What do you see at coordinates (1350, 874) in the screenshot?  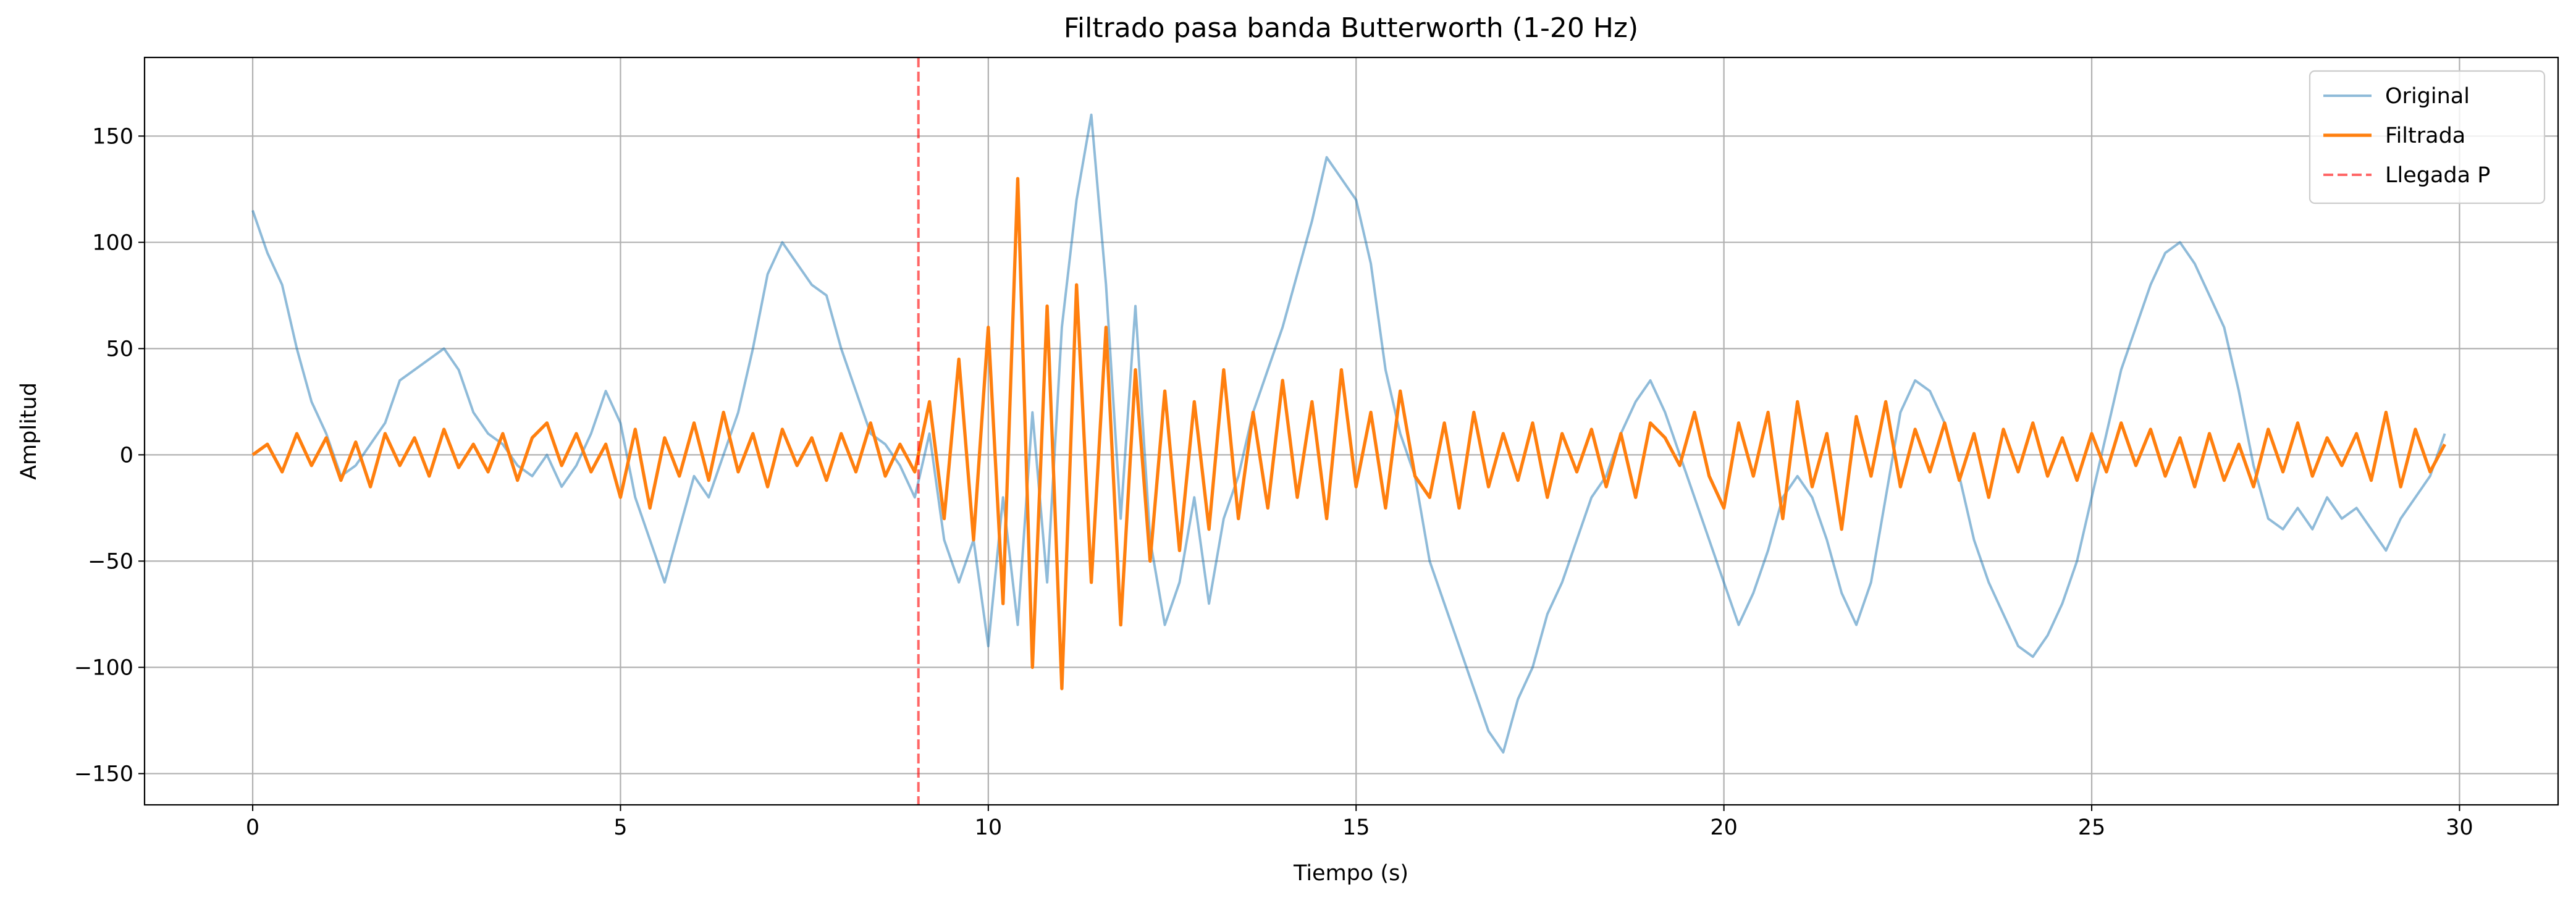 I see `x-axis-label: Tiempo (s)` at bounding box center [1350, 874].